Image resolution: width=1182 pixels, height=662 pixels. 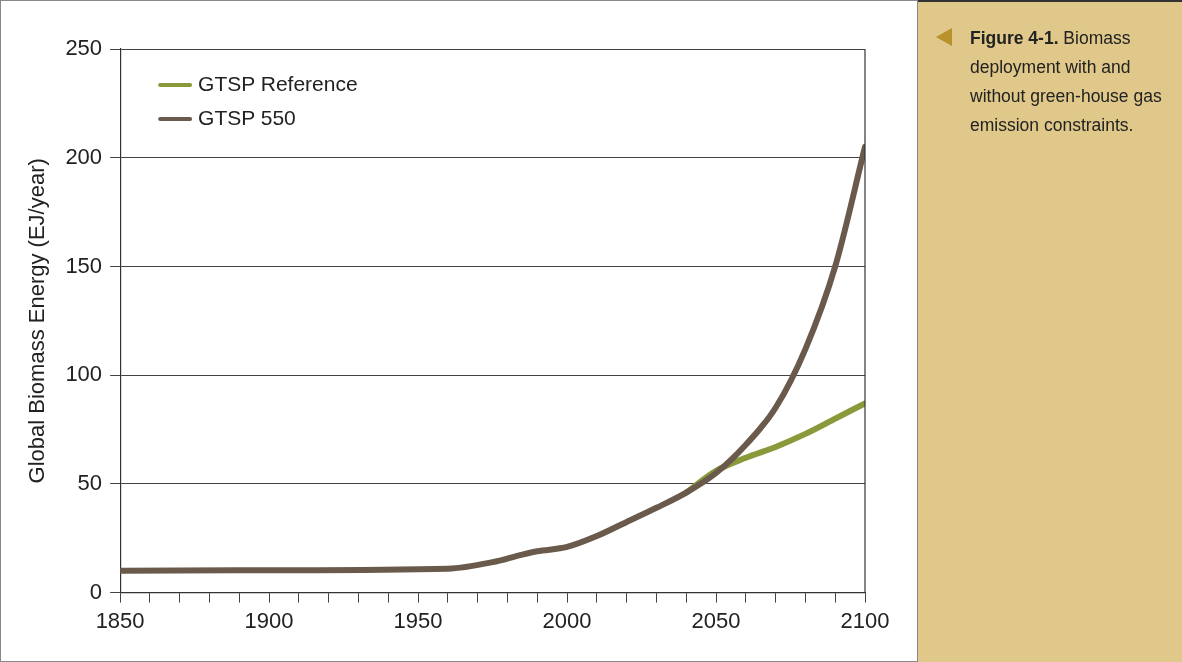 What do you see at coordinates (865, 620) in the screenshot?
I see `x-tick-label: 2100` at bounding box center [865, 620].